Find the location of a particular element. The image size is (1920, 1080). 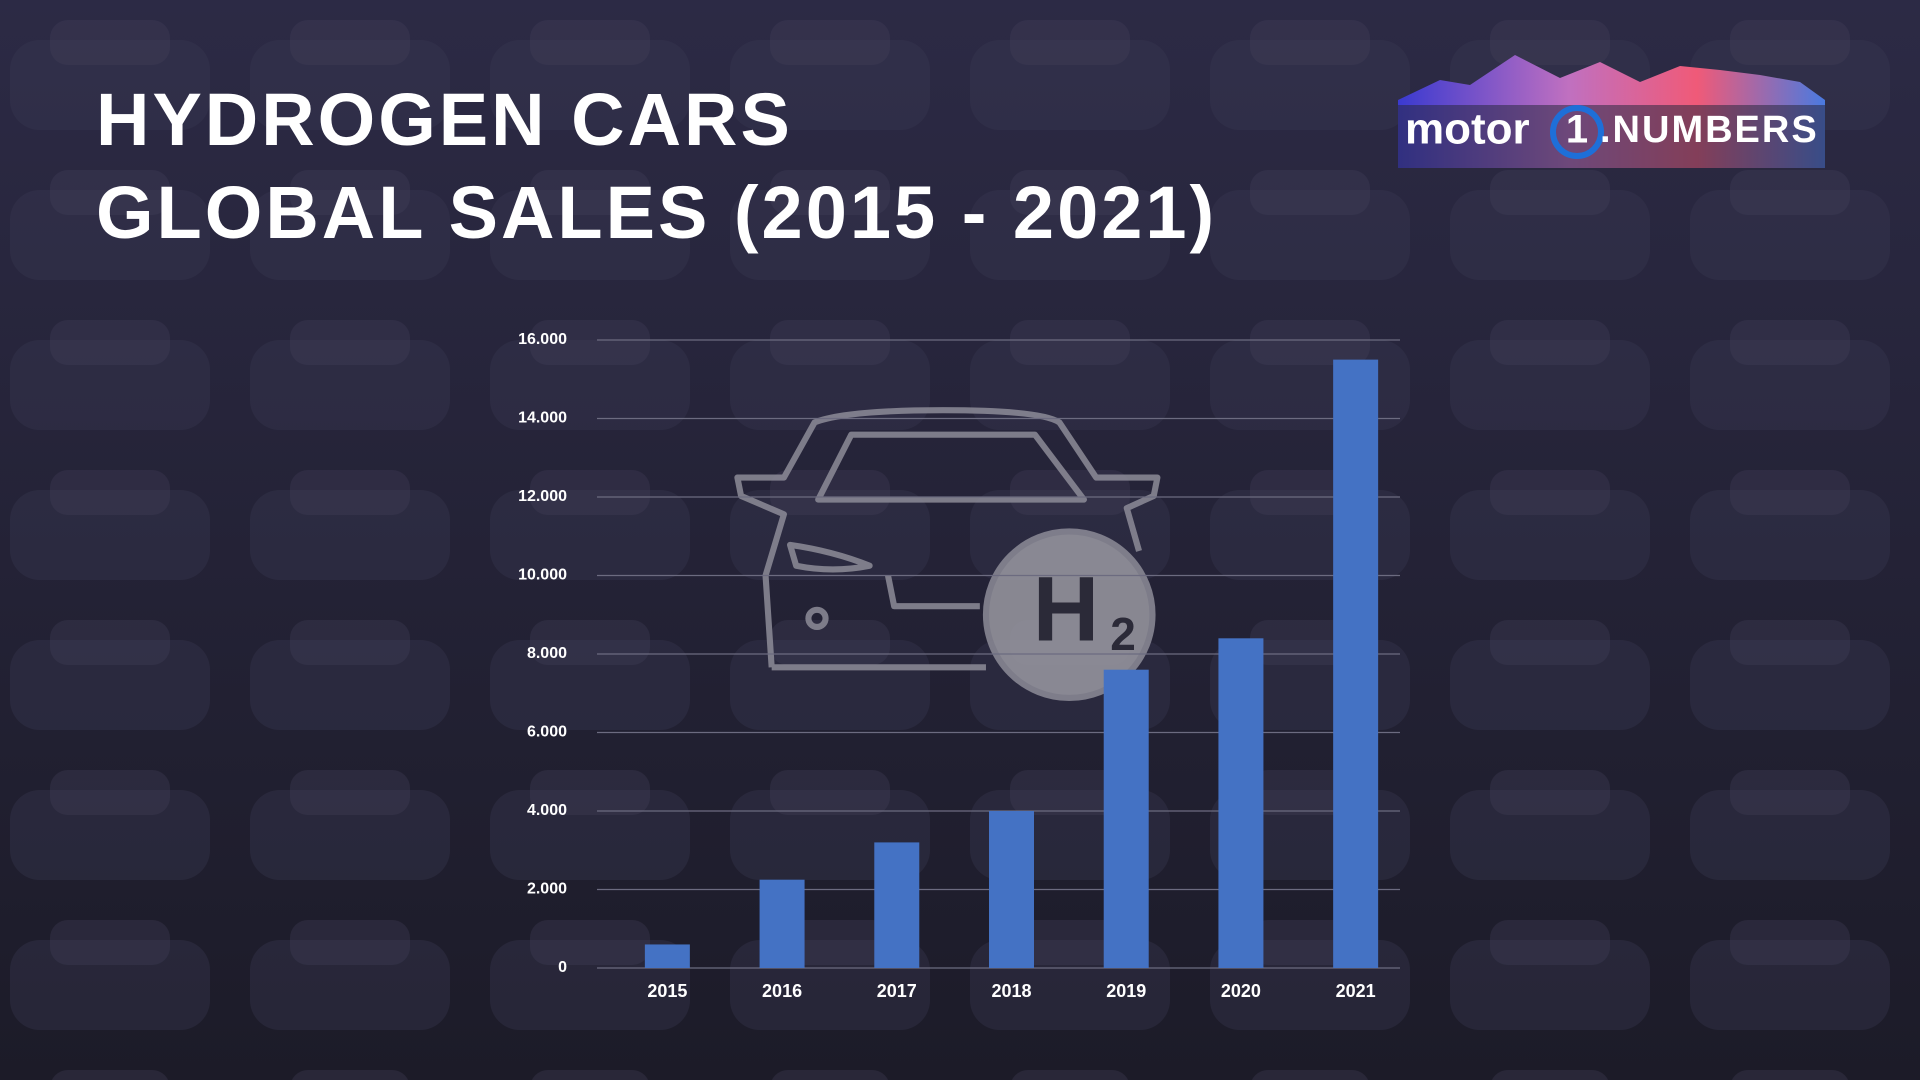

x-tick-label: 2018 is located at coordinates (1011, 991).